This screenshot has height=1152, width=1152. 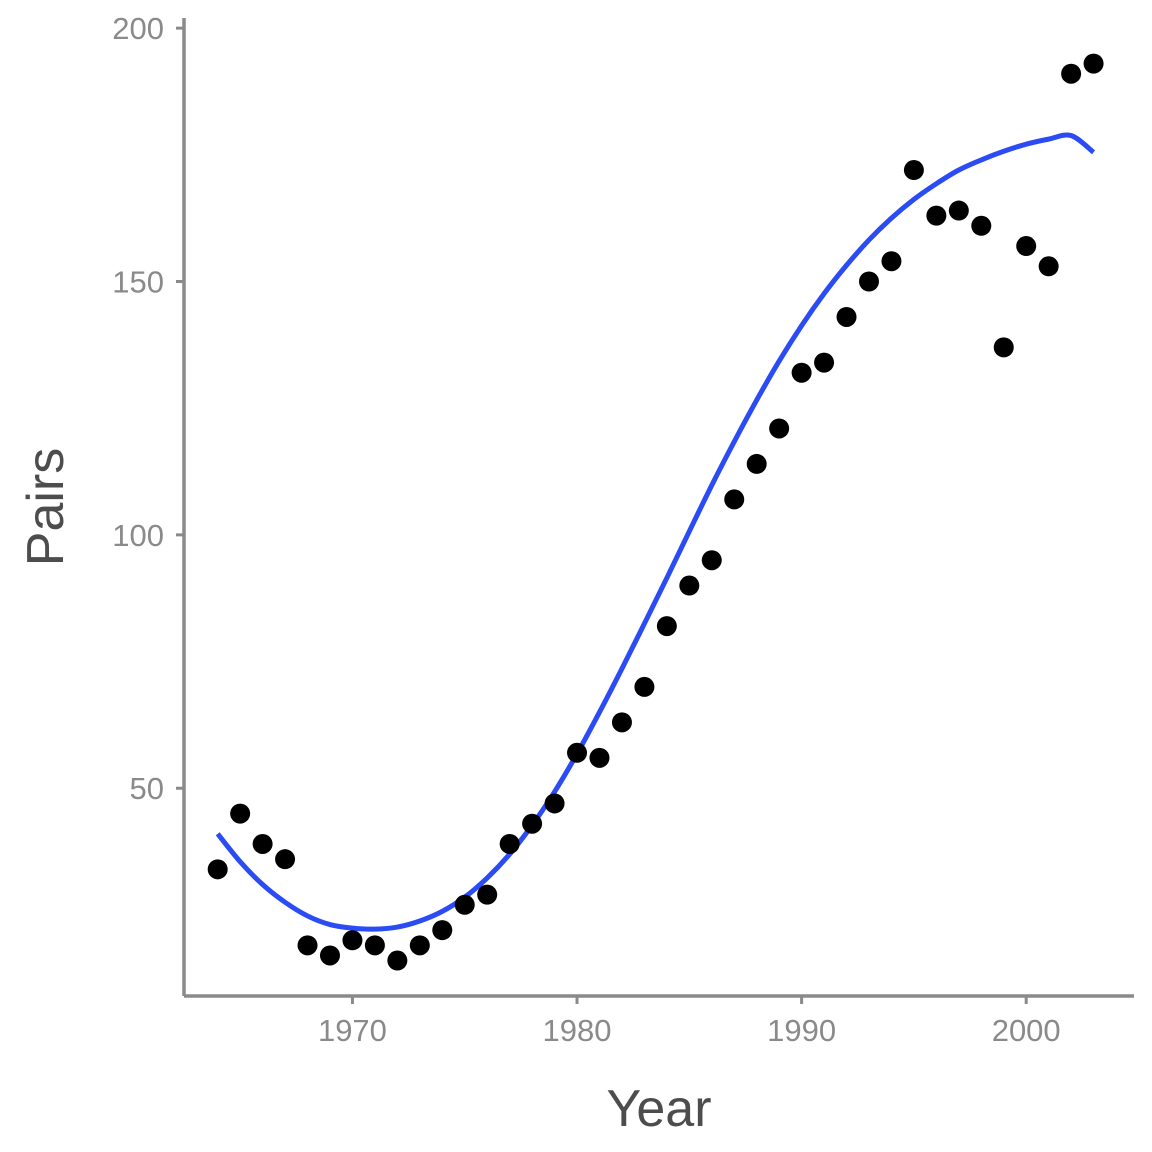 I want to click on y-tick-label: 50, so click(x=147, y=788).